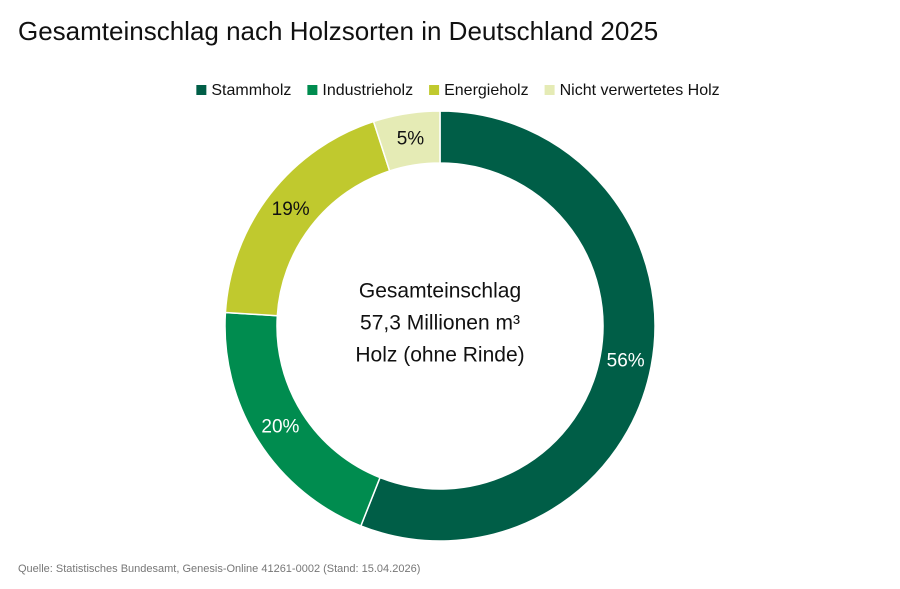  Describe the element at coordinates (291, 209) in the screenshot. I see `data-label: 19%` at that location.